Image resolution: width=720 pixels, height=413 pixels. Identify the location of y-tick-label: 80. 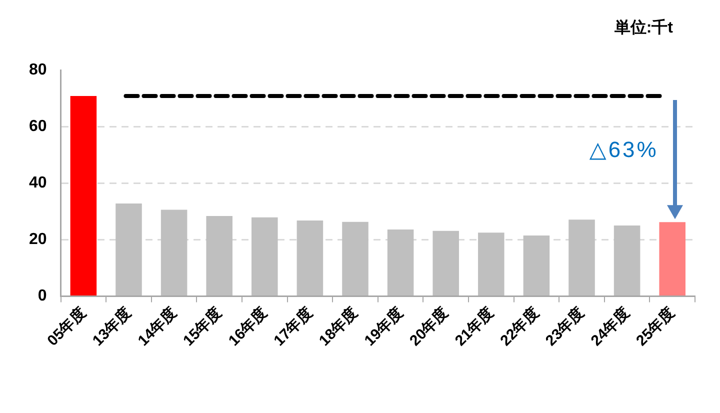
(38, 69).